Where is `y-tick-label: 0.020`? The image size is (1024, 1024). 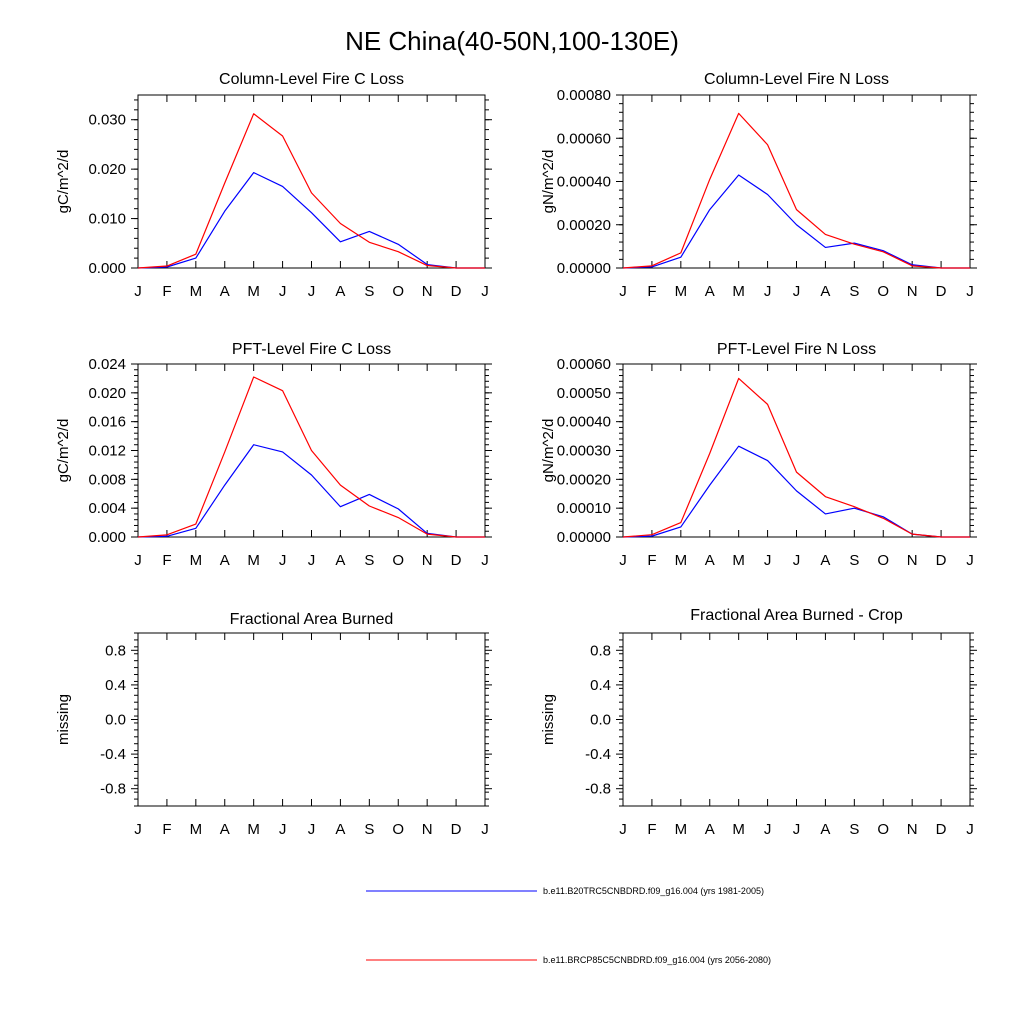 y-tick-label: 0.020 is located at coordinates (107, 169).